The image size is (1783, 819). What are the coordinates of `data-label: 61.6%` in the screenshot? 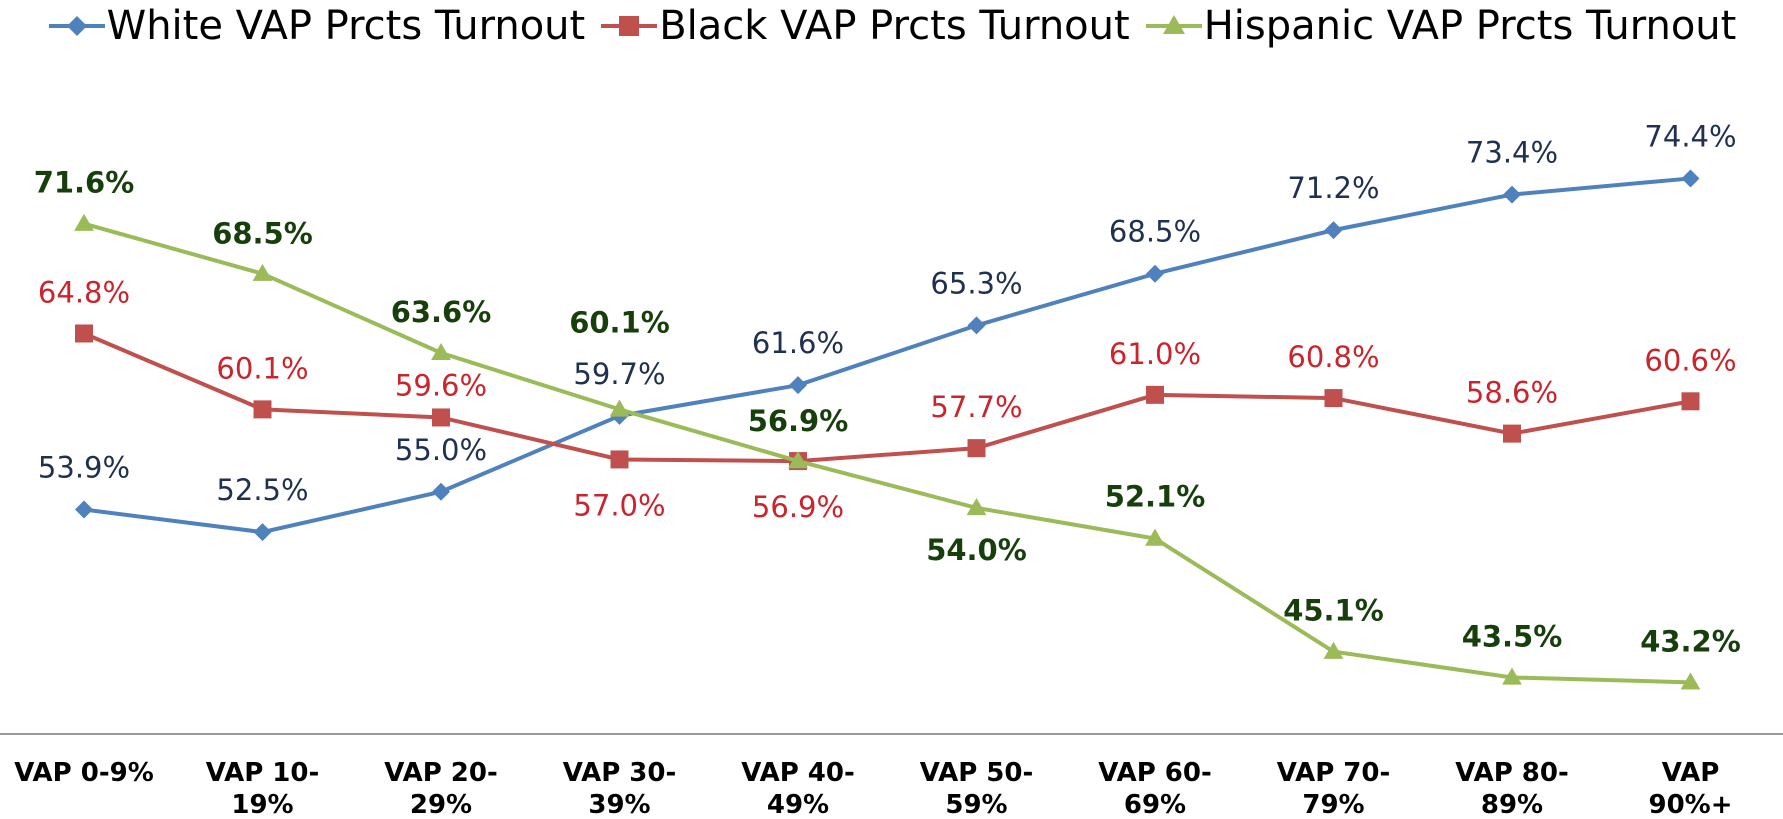 It's located at (798, 343).